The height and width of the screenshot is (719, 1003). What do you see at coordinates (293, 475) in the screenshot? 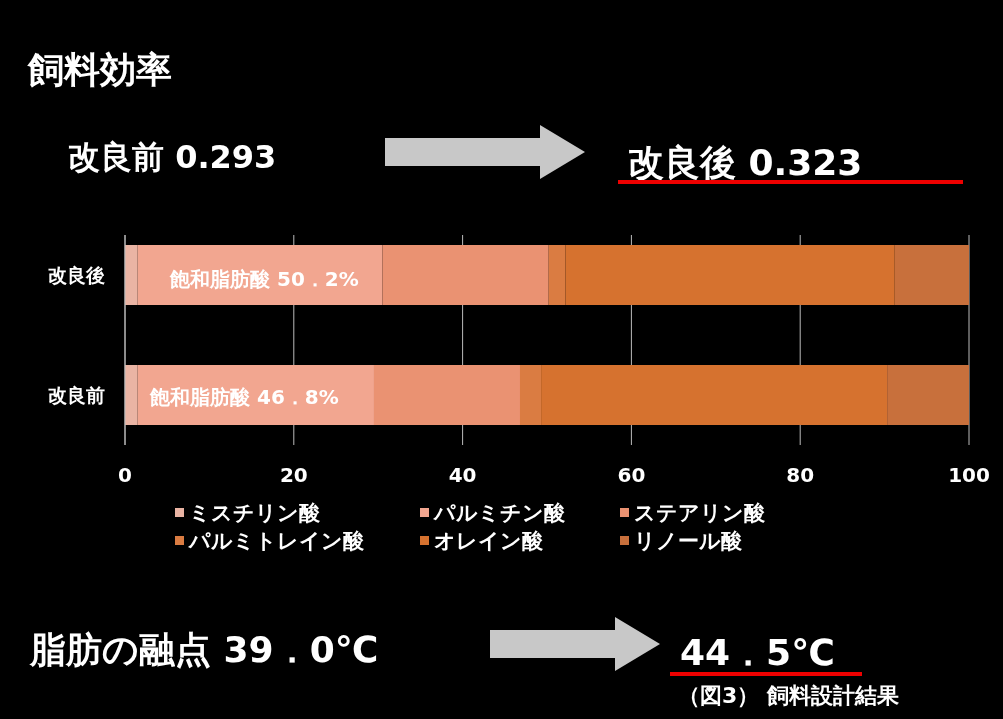
I see `x-tick-label: 20` at bounding box center [293, 475].